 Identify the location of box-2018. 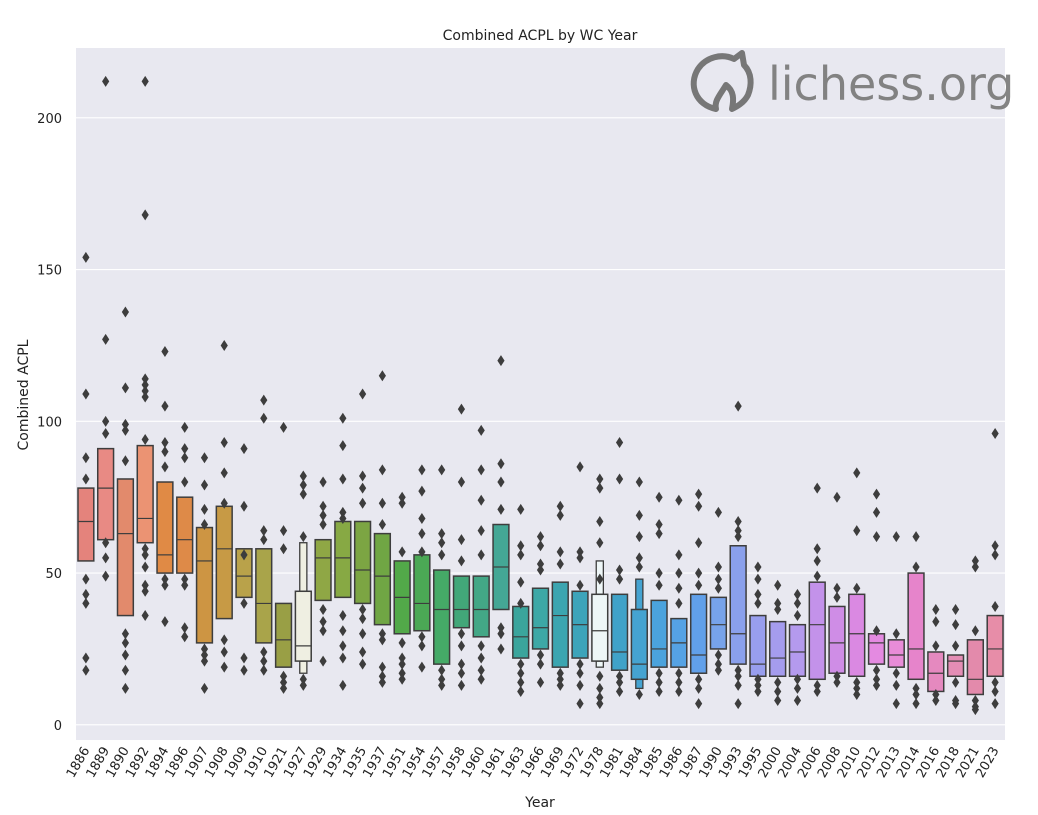
(955, 666).